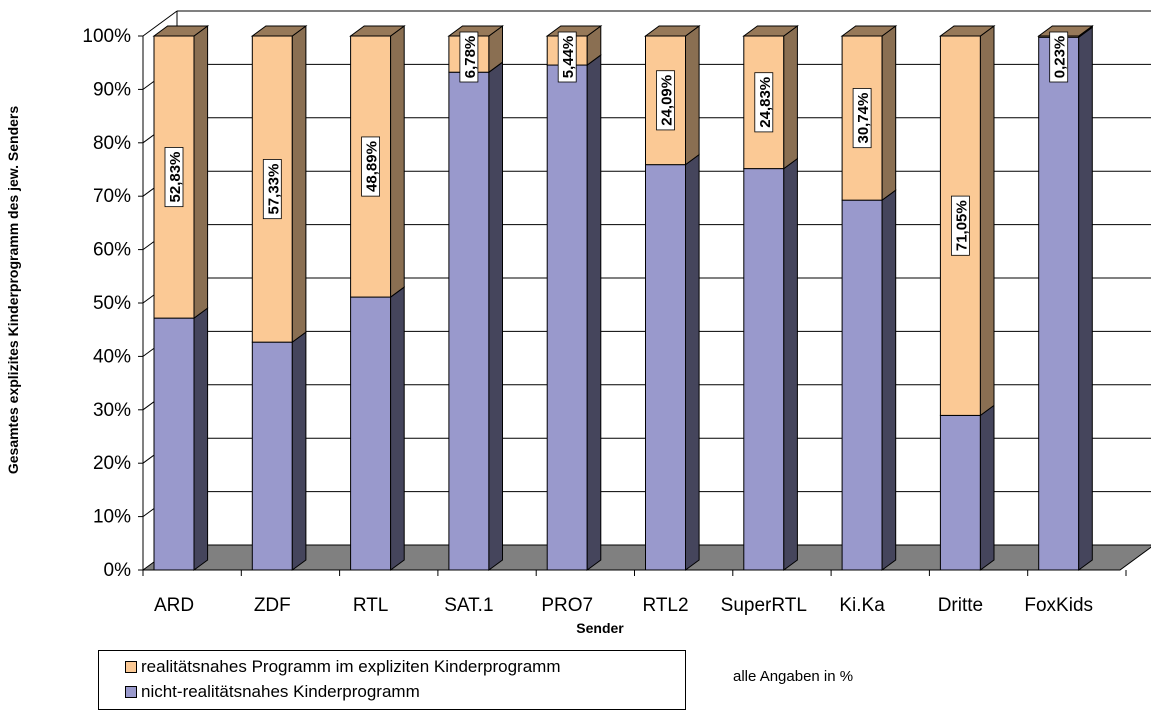 The height and width of the screenshot is (710, 1151). What do you see at coordinates (960, 605) in the screenshot?
I see `x-tick-label-dritte: Dritte` at bounding box center [960, 605].